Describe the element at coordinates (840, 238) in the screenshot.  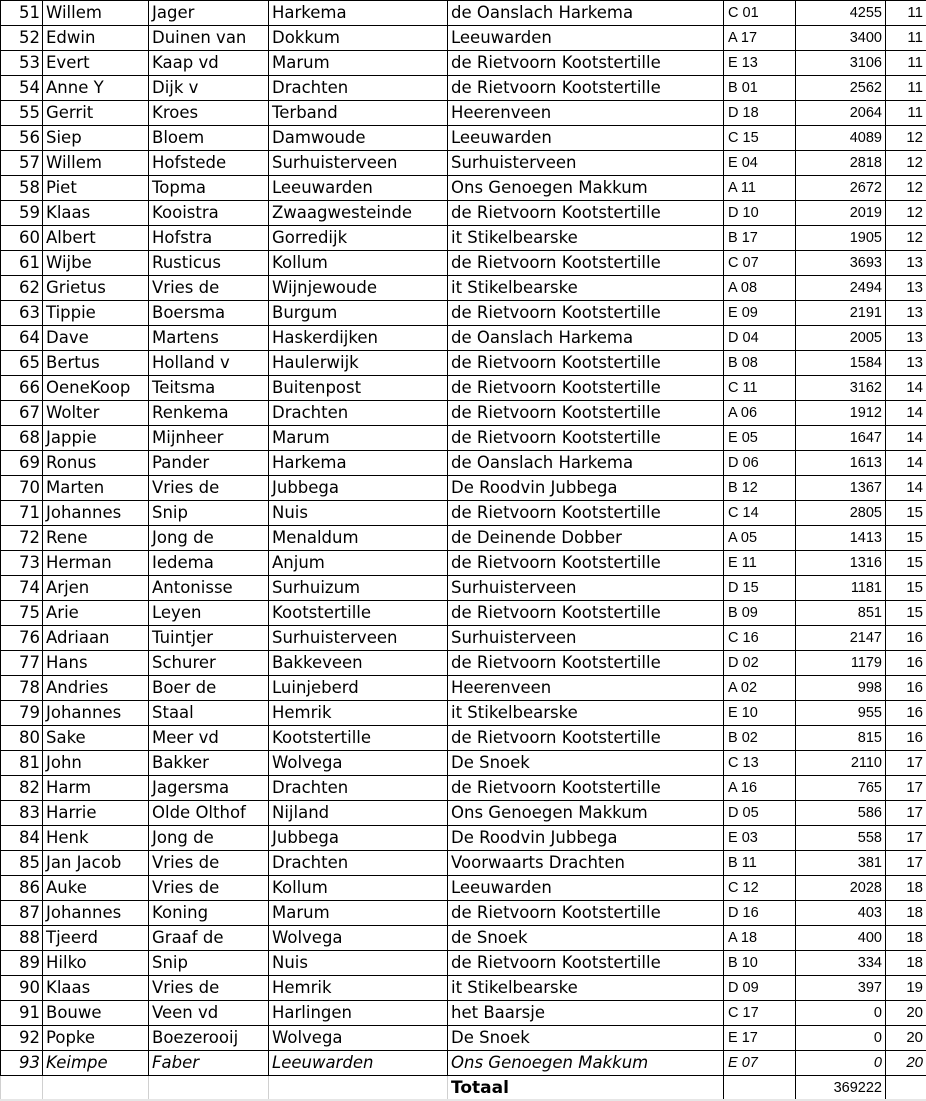
I see `weight-cell: 1905` at that location.